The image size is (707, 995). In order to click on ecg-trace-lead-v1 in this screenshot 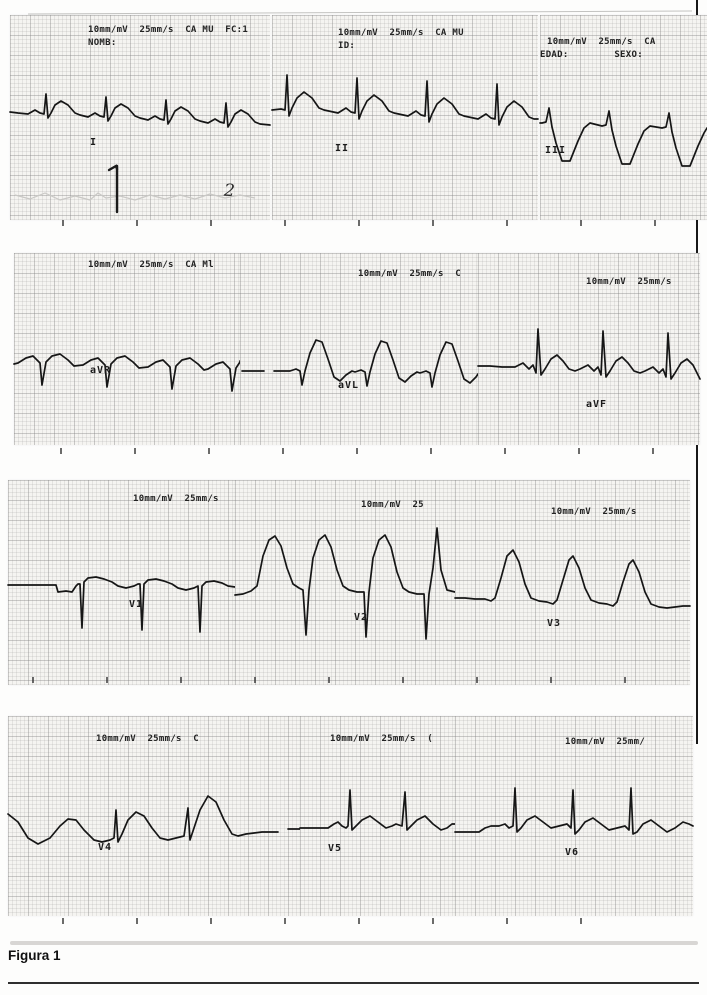, I will do `click(121, 604)`.